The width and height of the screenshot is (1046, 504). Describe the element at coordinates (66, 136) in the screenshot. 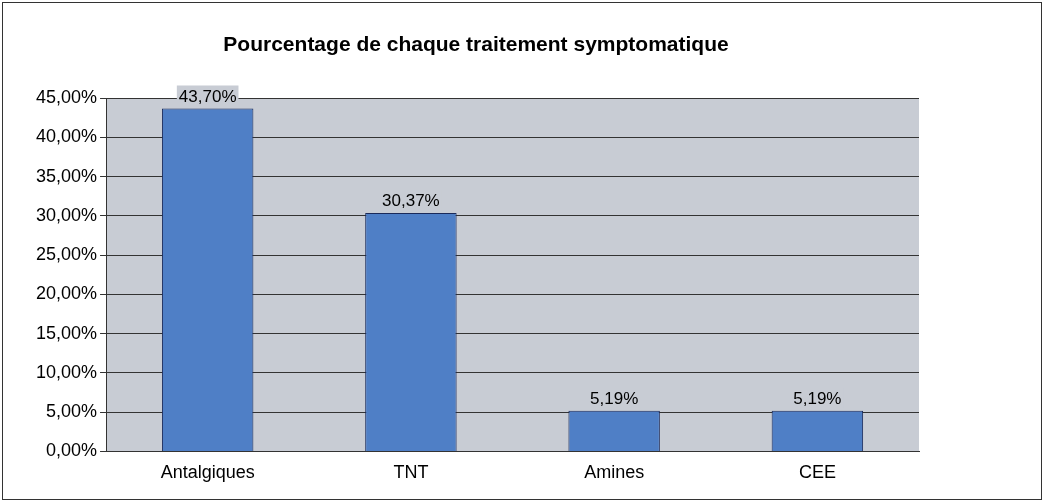

I see `y-tick-label: 40,00%` at that location.